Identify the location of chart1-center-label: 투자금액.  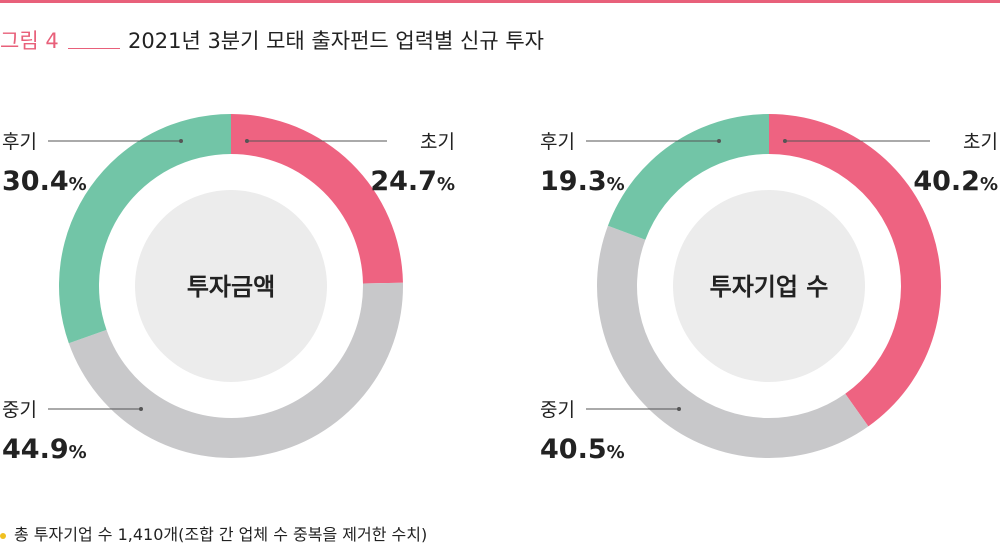
(231, 287).